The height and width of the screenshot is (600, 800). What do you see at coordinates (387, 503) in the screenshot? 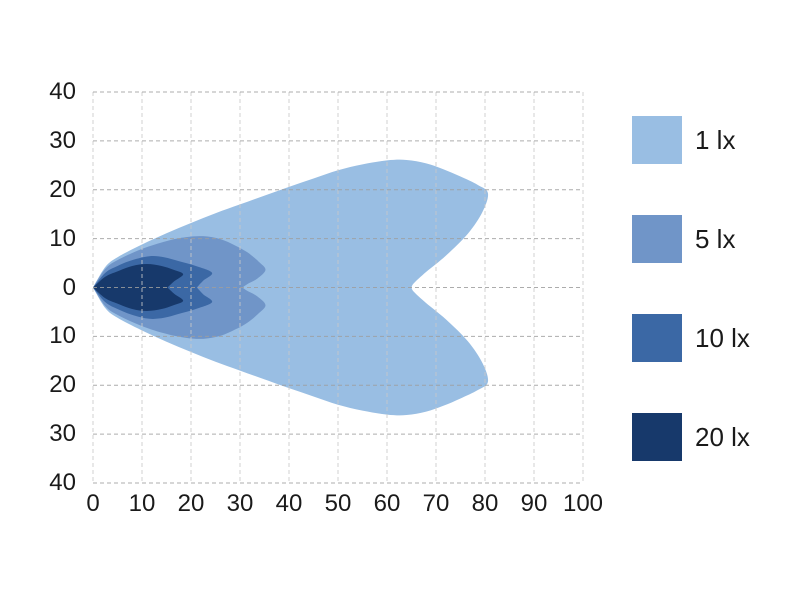
I see `x-tick-label-60: 60` at bounding box center [387, 503].